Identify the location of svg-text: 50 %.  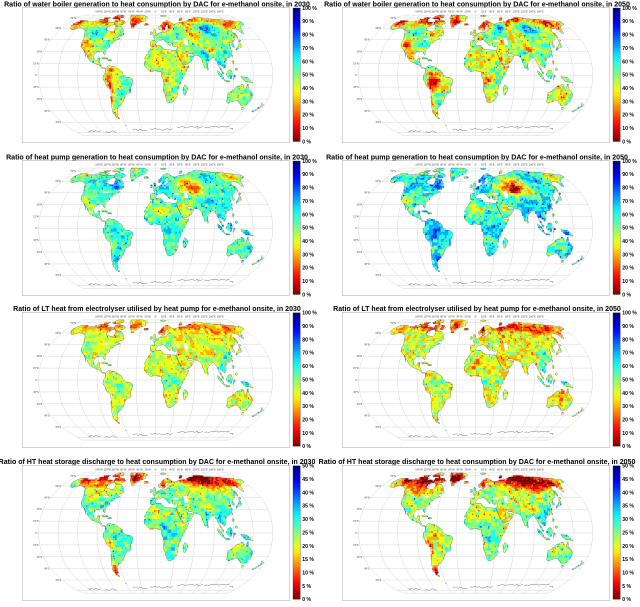
(628, 229).